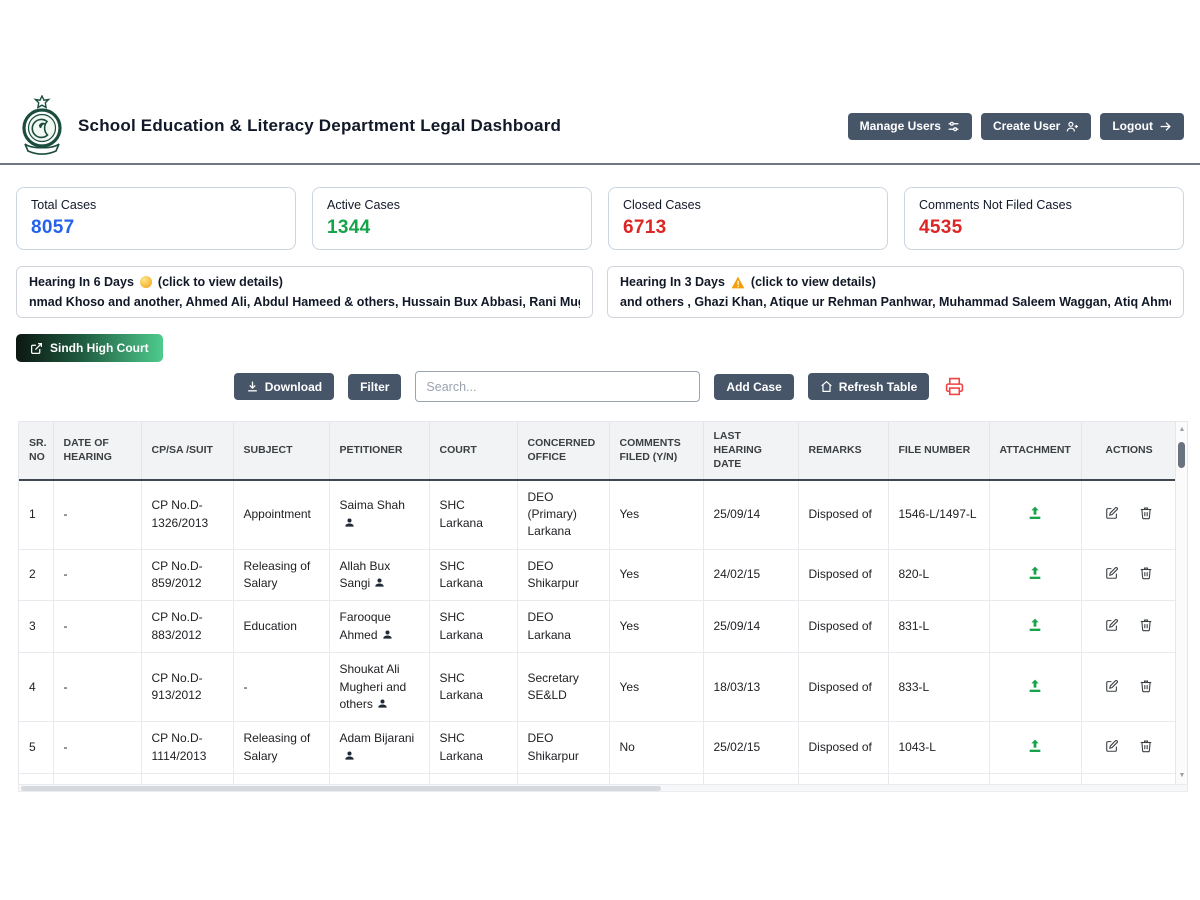  I want to click on scroll-up-arrow: ▲, so click(1182, 429).